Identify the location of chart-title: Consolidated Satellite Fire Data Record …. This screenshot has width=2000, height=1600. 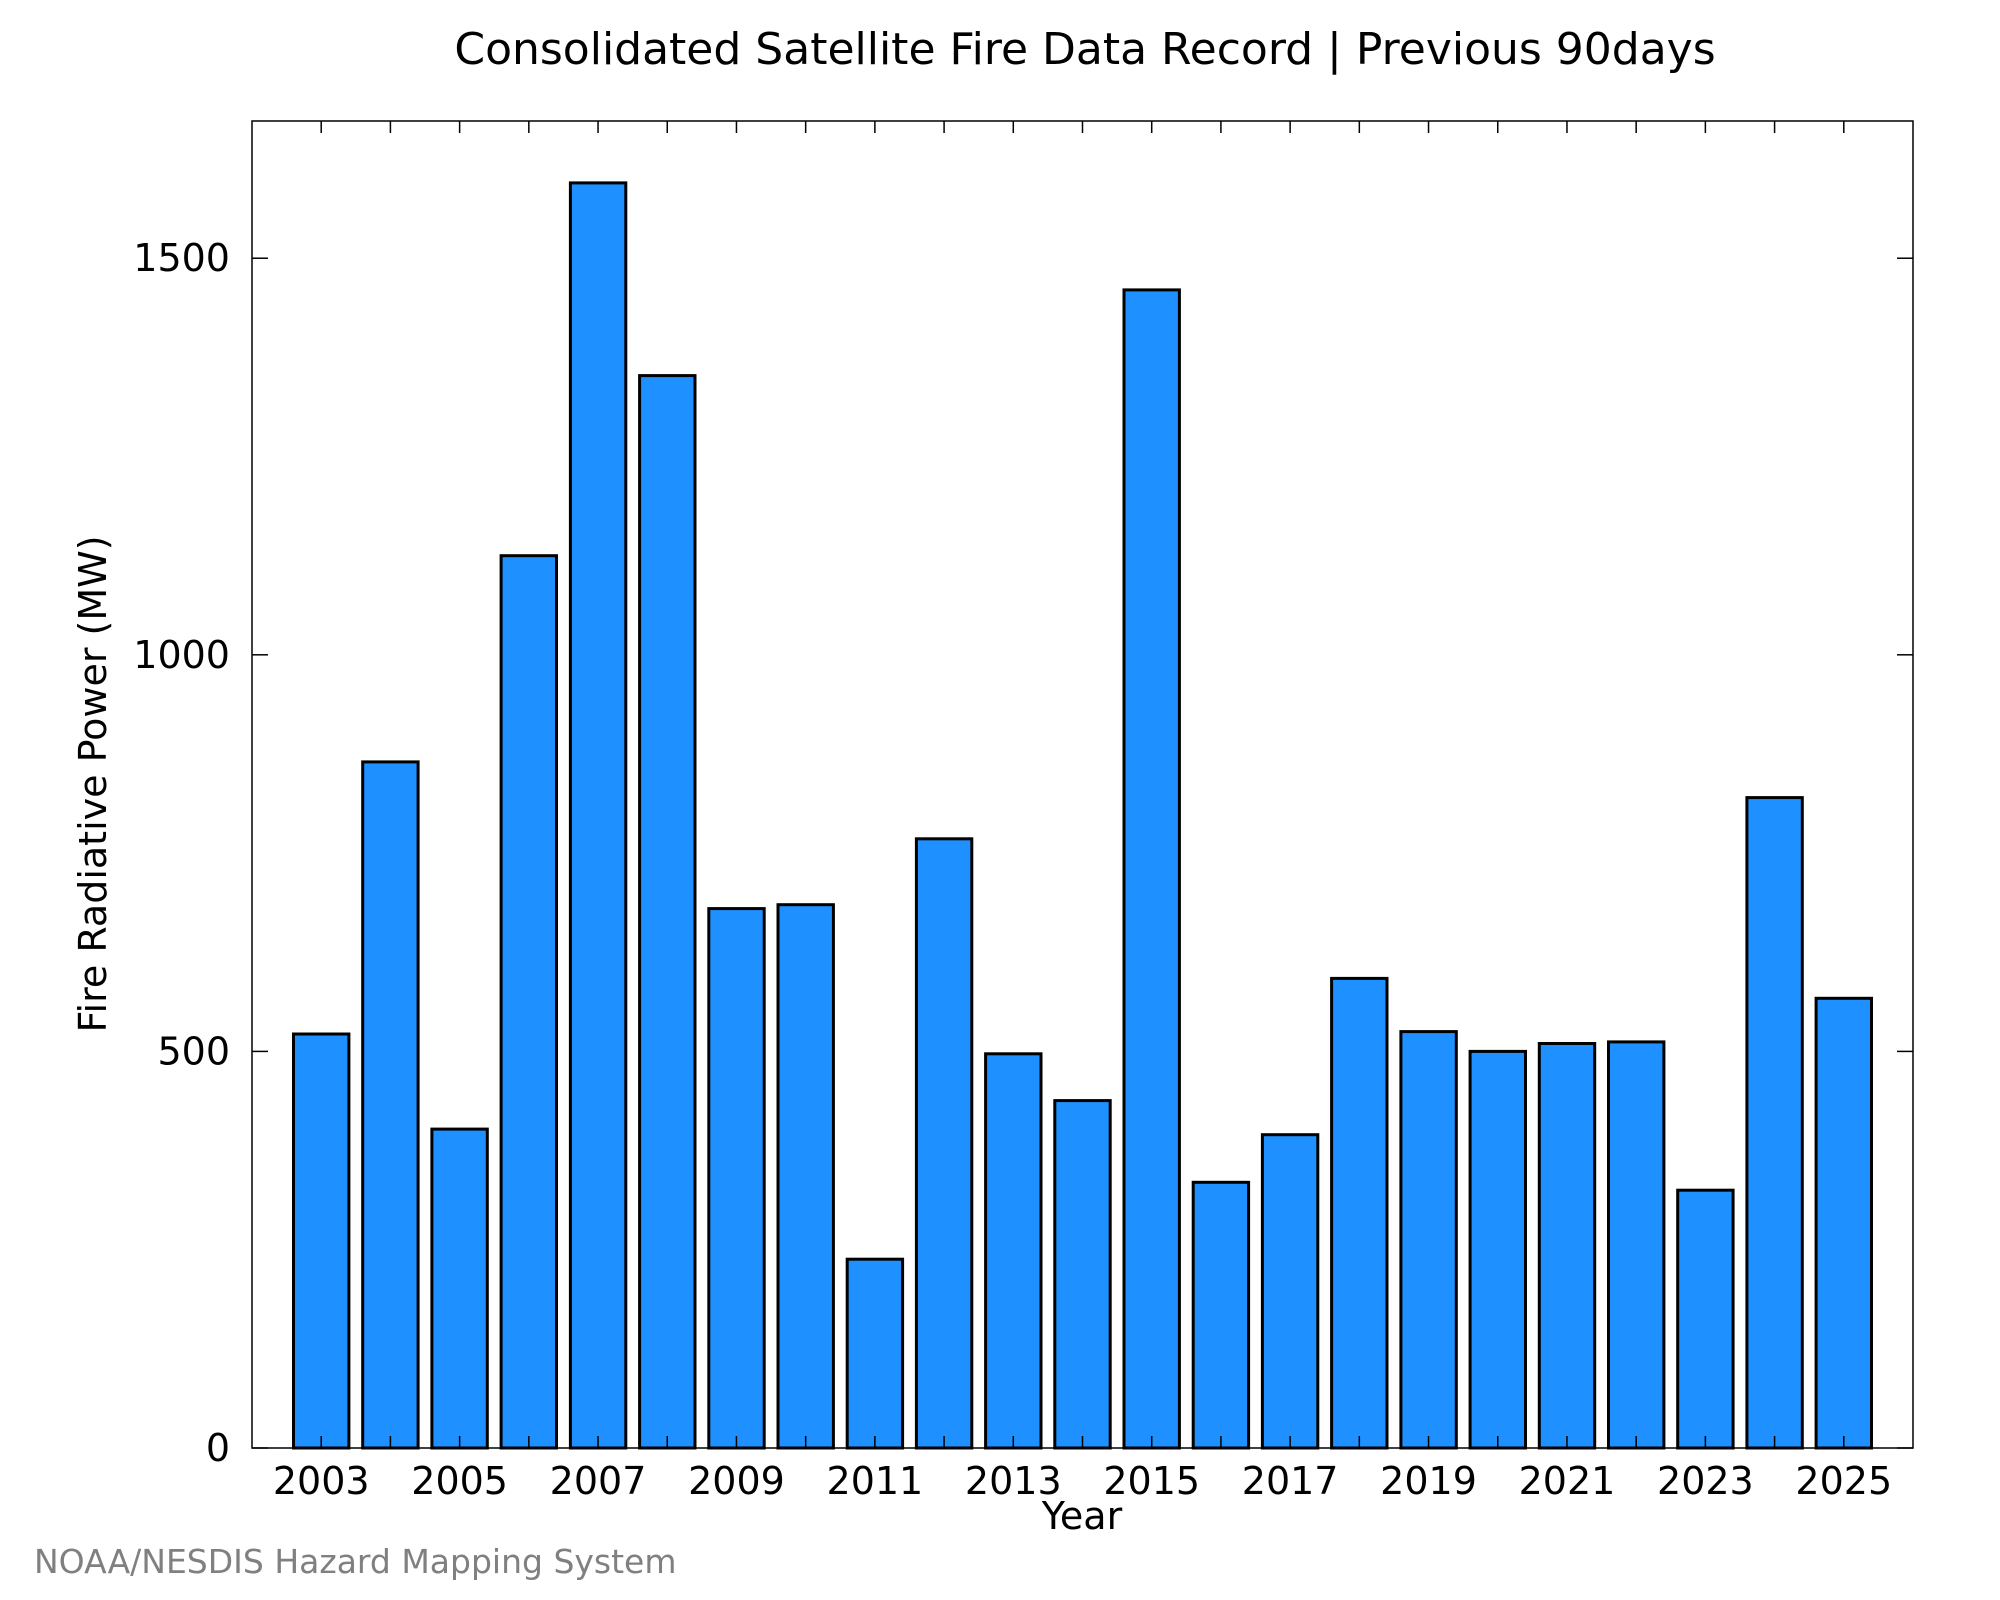
(1084, 49).